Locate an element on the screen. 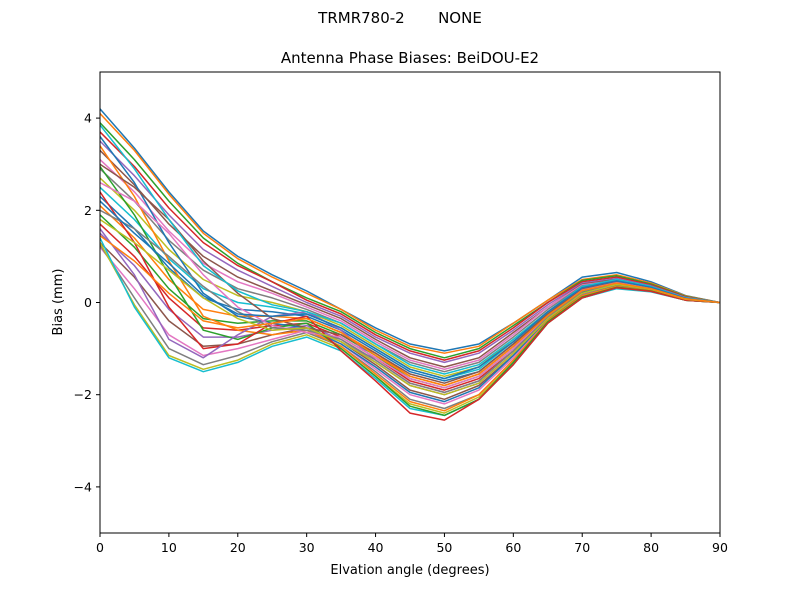 The width and height of the screenshot is (800, 600). x-tick-label: 40 is located at coordinates (376, 547).